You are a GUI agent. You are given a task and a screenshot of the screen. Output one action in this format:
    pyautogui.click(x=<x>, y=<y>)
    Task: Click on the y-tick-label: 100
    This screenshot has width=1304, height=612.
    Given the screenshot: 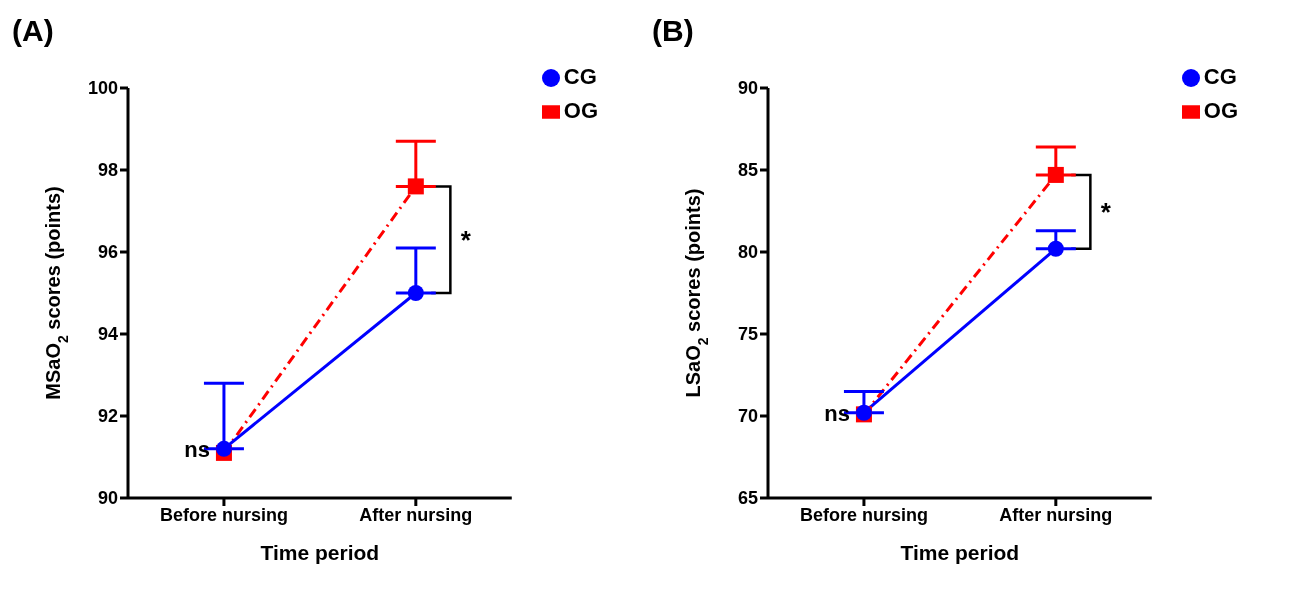 What is the action you would take?
    pyautogui.click(x=102, y=88)
    